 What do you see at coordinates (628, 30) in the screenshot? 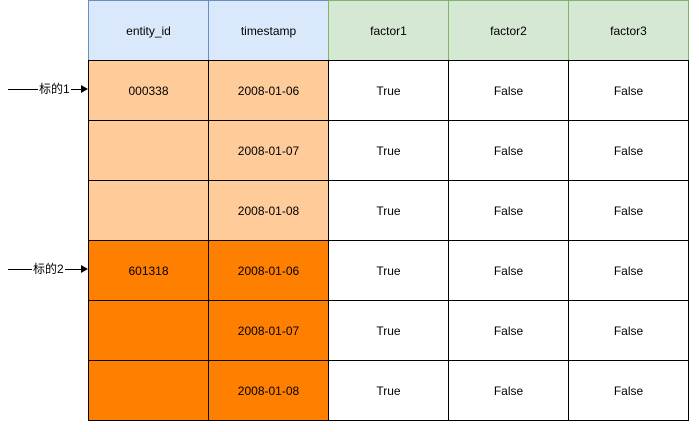
I see `header-cell-factor3: factor3` at bounding box center [628, 30].